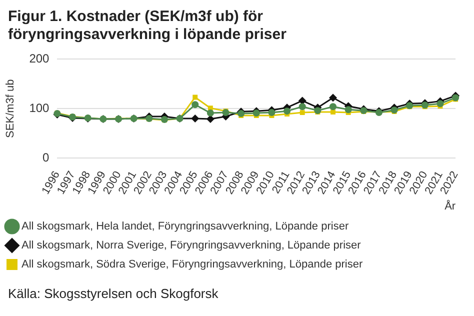 This screenshot has height=316, width=474. What do you see at coordinates (450, 205) in the screenshot?
I see `x-axis-title: År` at bounding box center [450, 205].